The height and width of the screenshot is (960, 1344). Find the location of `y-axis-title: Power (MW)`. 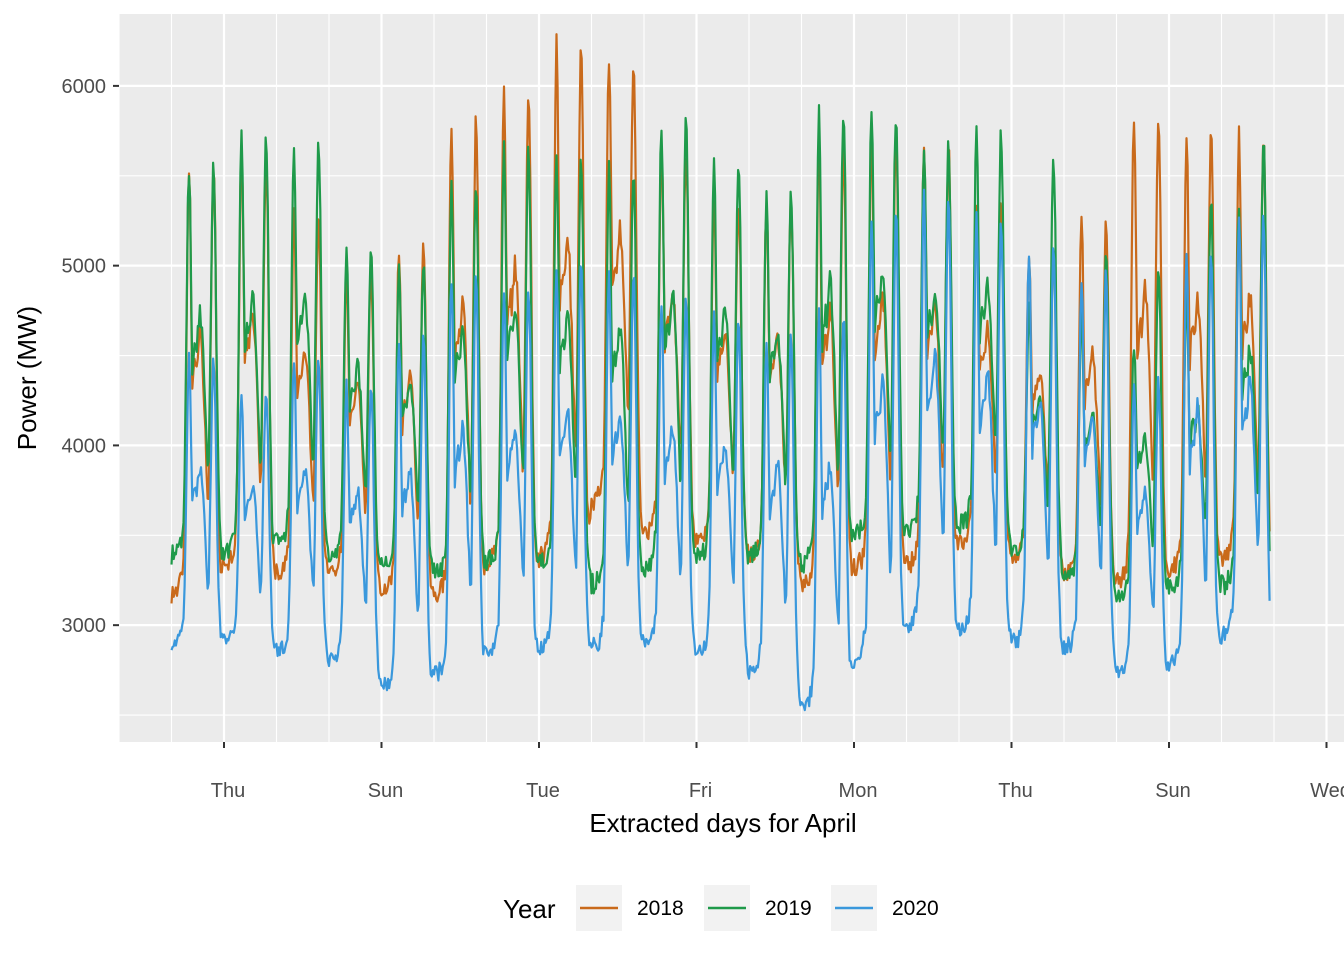

y-axis-title: Power (MW) is located at coordinates (27, 378).